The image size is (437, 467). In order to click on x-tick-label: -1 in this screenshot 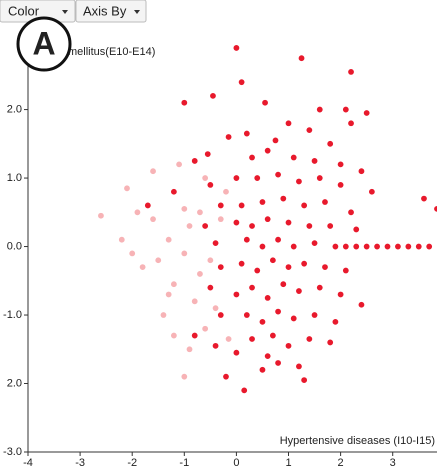, I will do `click(184, 462)`.